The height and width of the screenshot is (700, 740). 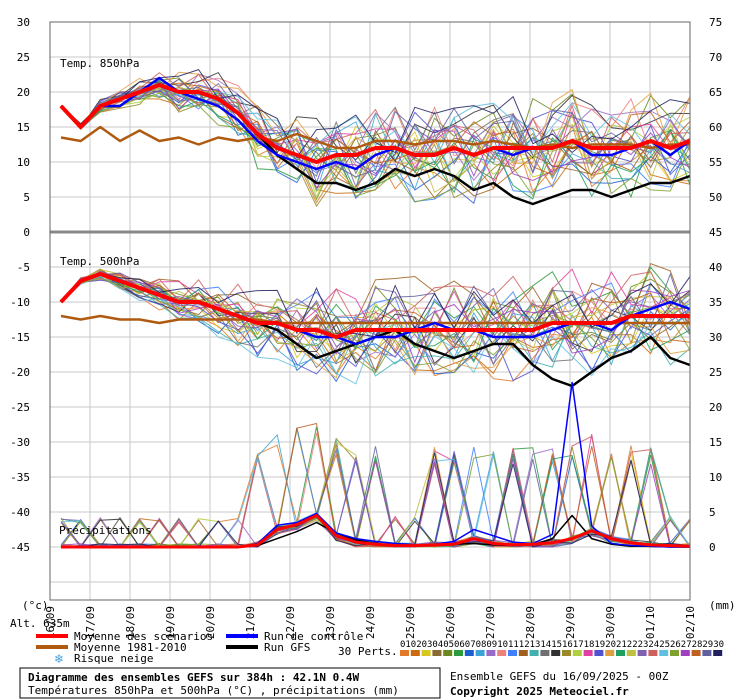 What do you see at coordinates (707, 645) in the screenshot?
I see `pert-legend-label: 29` at bounding box center [707, 645].